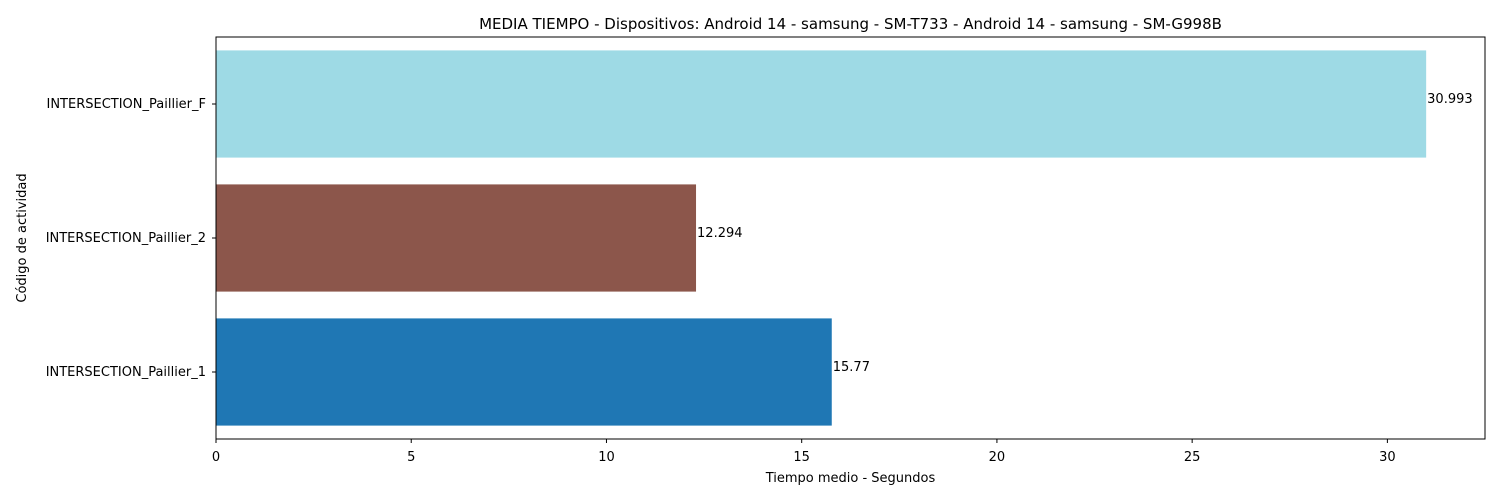 Image resolution: width=1500 pixels, height=500 pixels. What do you see at coordinates (126, 372) in the screenshot?
I see `y-tick-label: INTERSECTION_Paillier_1` at bounding box center [126, 372].